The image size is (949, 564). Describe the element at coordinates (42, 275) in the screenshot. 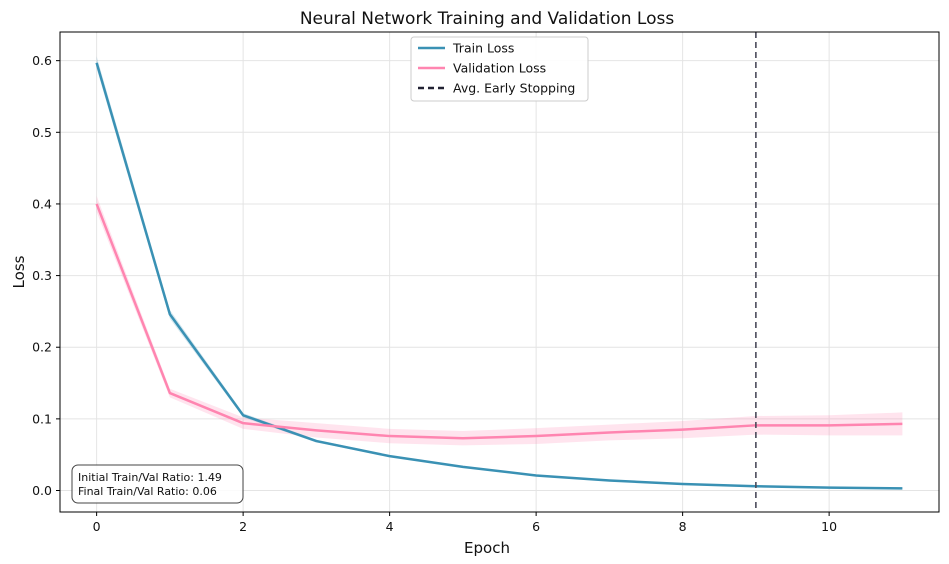

I see `y-tick-label: 0.3` at that location.